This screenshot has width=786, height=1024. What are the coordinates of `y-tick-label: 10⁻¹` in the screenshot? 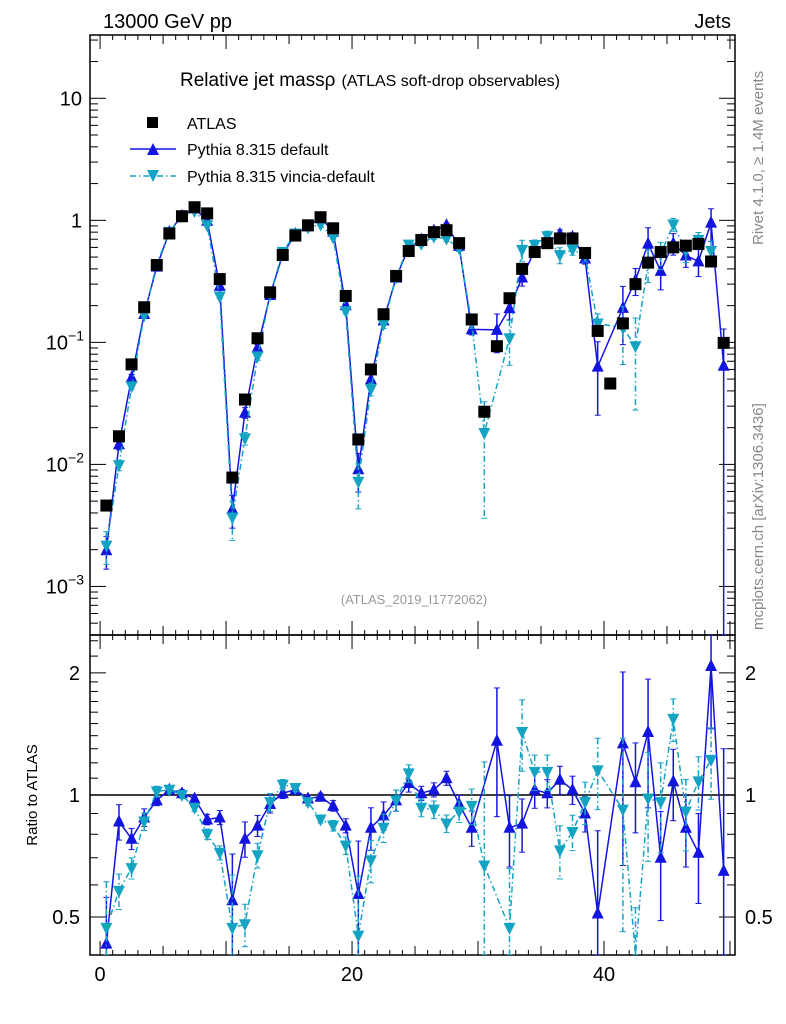 It's located at (65, 340).